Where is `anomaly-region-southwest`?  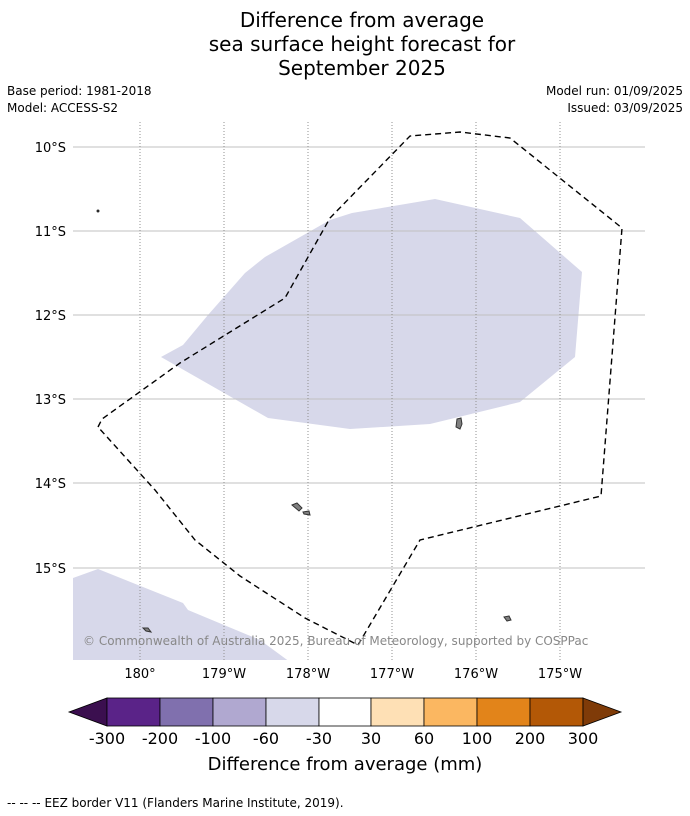 anomaly-region-southwest is located at coordinates (180, 614).